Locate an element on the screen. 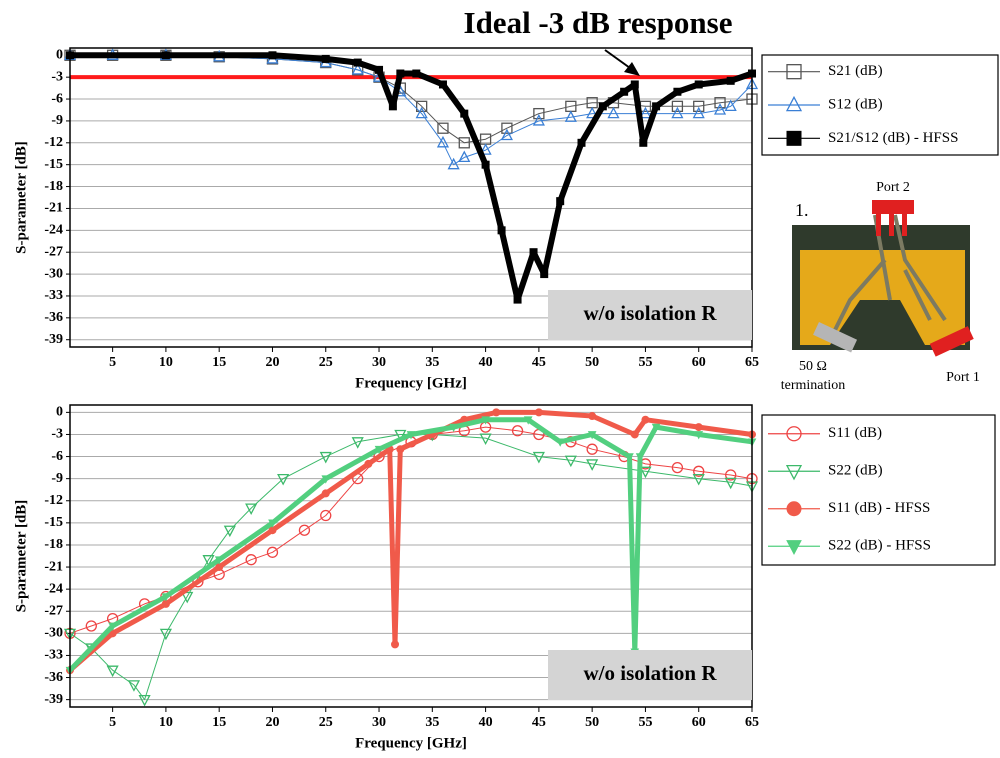  port1-label: Port 1 is located at coordinates (963, 377).